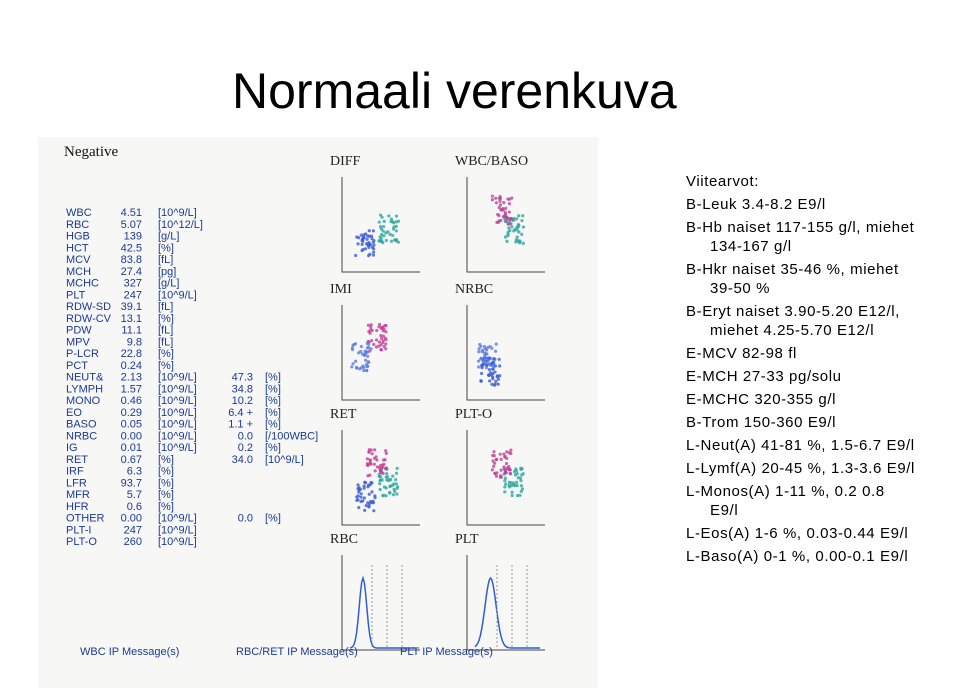 The width and height of the screenshot is (960, 688). What do you see at coordinates (168, 284) in the screenshot?
I see `cell: [g/L]` at bounding box center [168, 284].